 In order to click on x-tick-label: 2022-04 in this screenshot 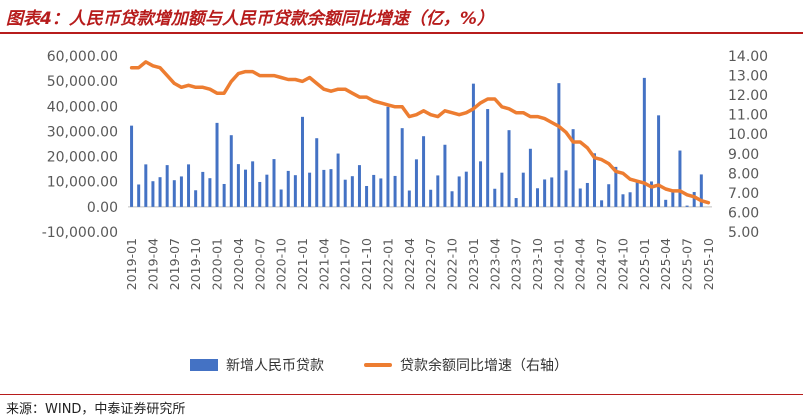, I will do `click(409, 264)`.